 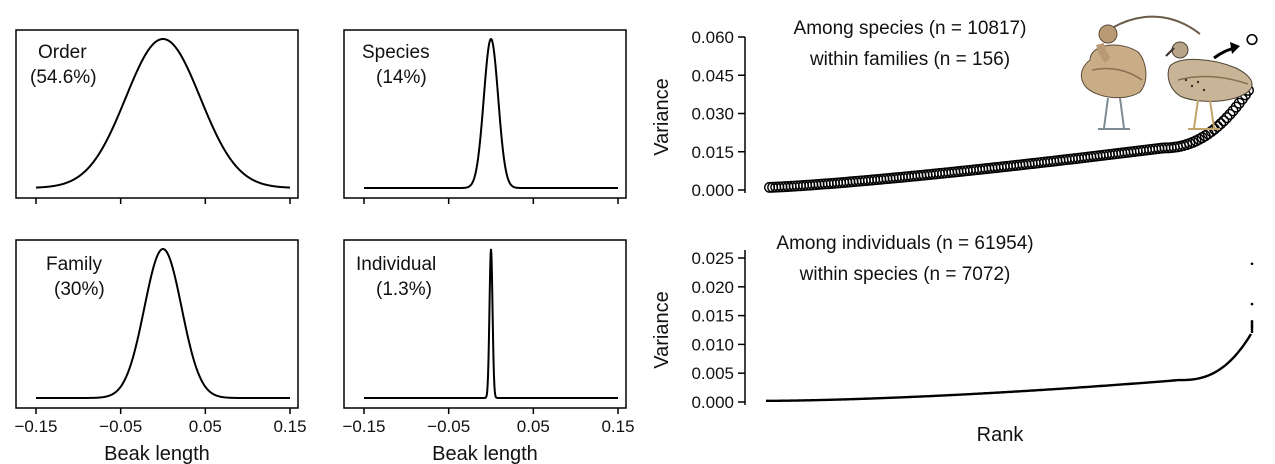 I want to click on panel-individual-label: Individual, so click(x=396, y=264).